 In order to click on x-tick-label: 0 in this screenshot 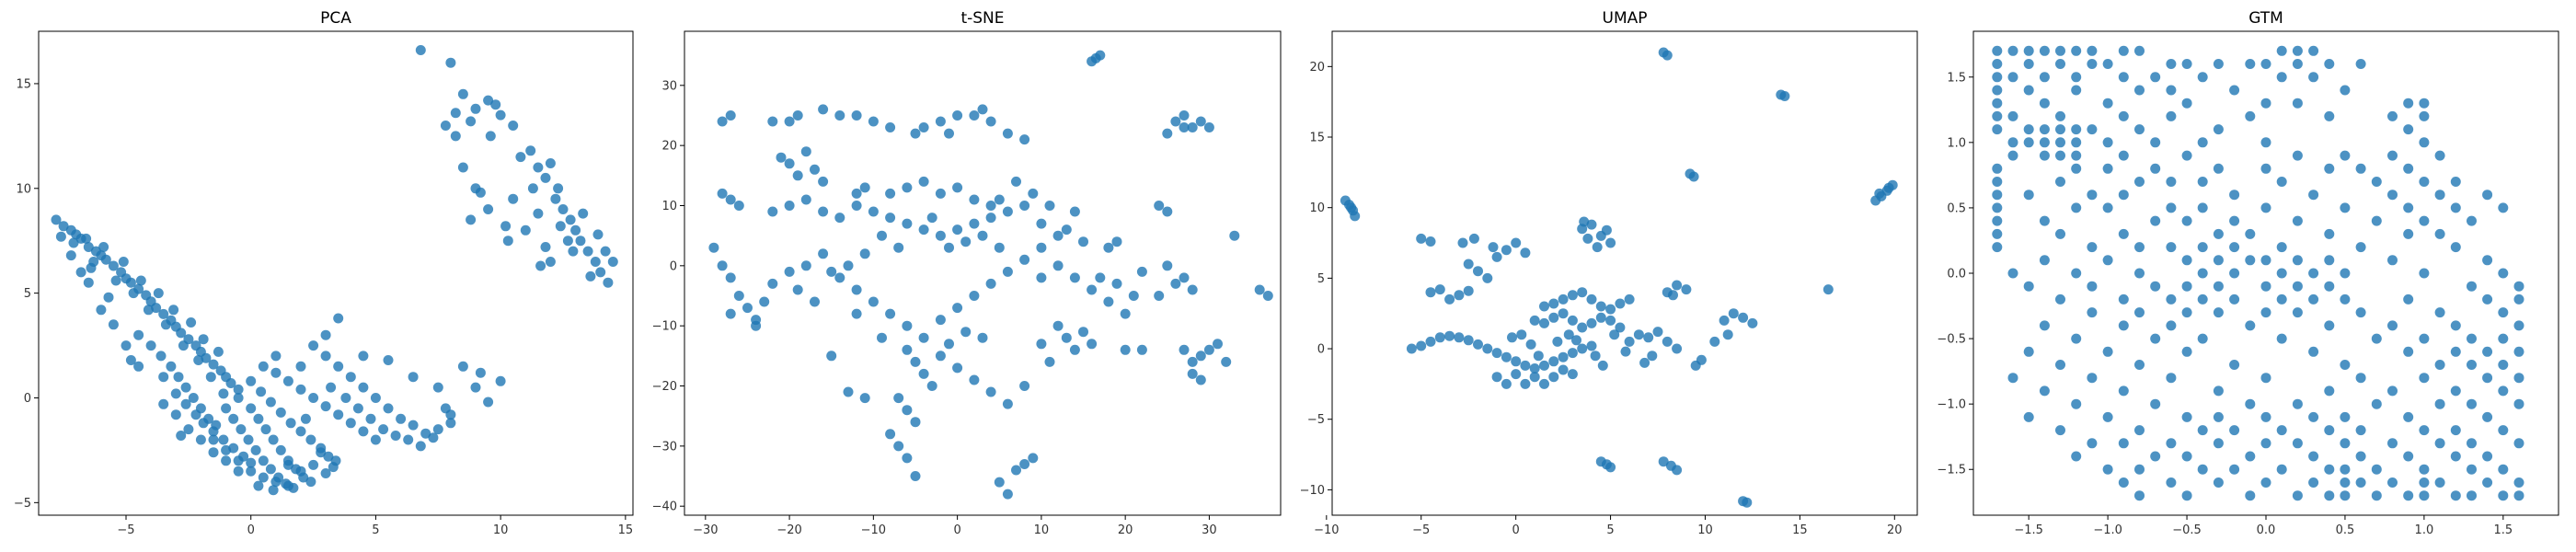, I will do `click(1516, 530)`.